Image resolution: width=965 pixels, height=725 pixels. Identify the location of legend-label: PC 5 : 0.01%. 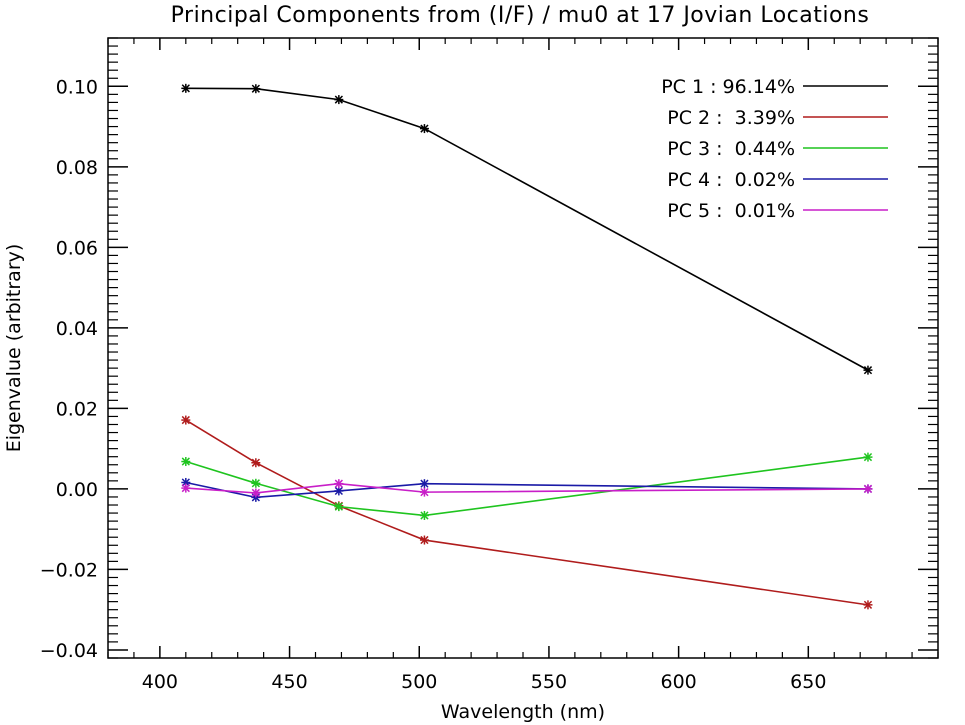
(731, 211).